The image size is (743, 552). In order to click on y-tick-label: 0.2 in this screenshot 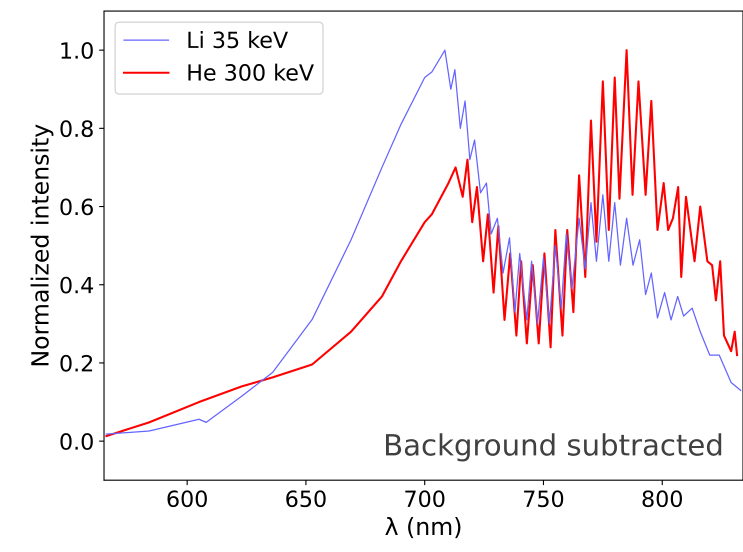, I will do `click(76, 363)`.